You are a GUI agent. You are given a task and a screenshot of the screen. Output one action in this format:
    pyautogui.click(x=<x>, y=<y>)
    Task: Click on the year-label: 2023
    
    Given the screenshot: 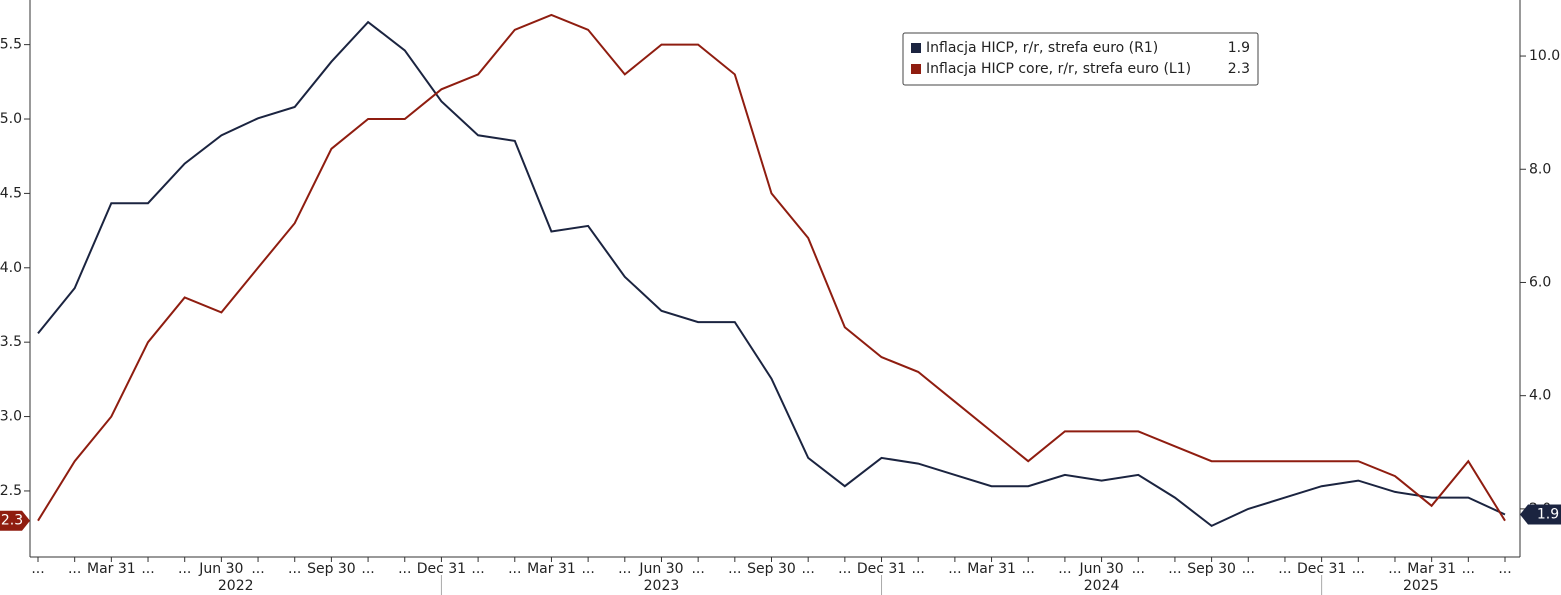 What is the action you would take?
    pyautogui.click(x=662, y=586)
    